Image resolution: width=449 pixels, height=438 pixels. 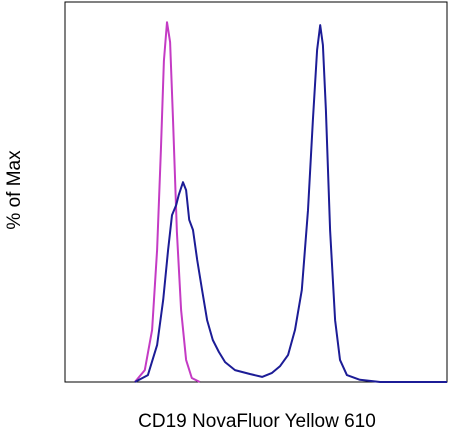 What do you see at coordinates (14, 190) in the screenshot?
I see `y-axis-label: % of Max` at bounding box center [14, 190].